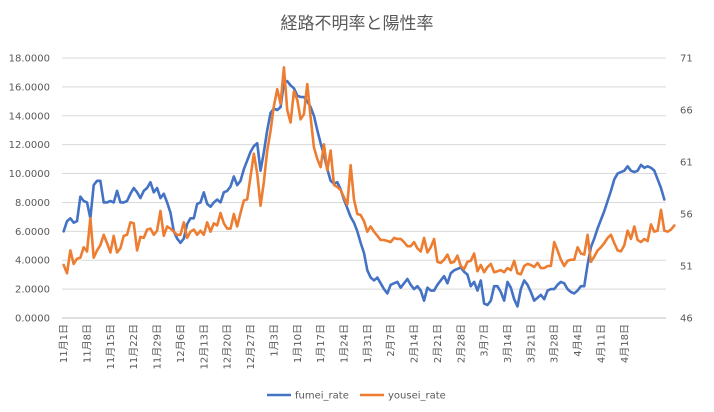 The height and width of the screenshot is (412, 714). I want to click on legend-label: yousei_rate, so click(417, 396).